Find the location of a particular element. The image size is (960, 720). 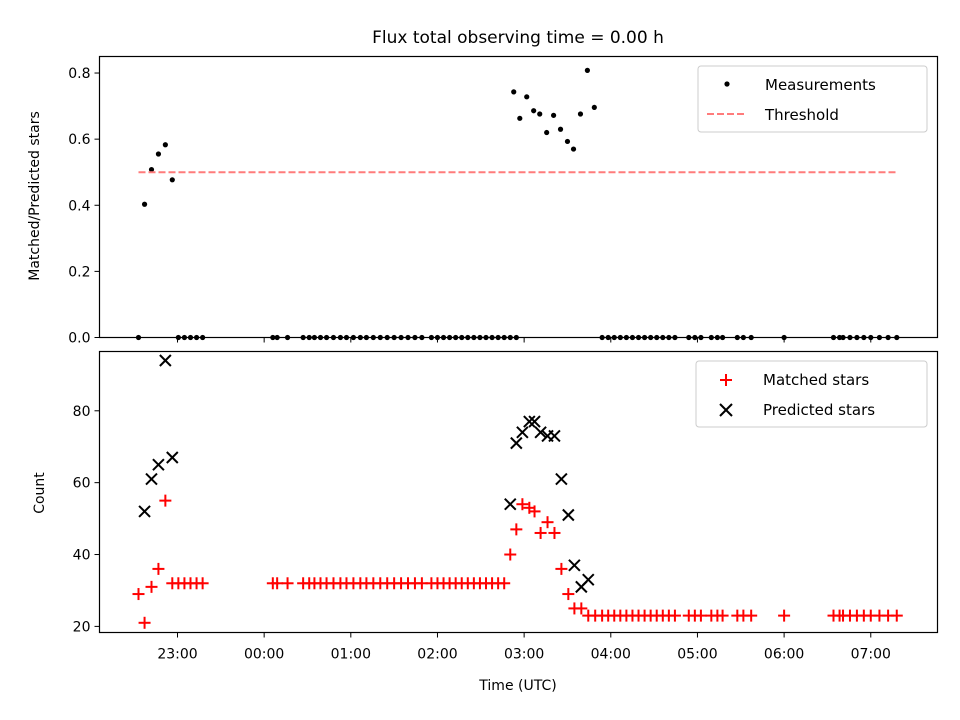

ratio-ytick-label: 0.4 is located at coordinates (79, 206).